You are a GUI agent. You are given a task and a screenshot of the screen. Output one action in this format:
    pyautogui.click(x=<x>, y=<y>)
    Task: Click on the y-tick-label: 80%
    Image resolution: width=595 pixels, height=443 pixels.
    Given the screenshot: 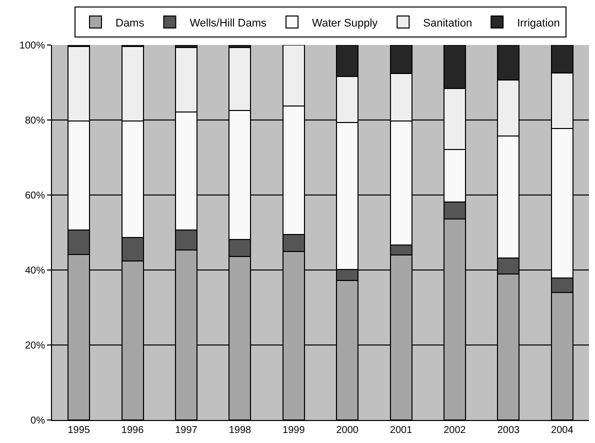 What is the action you would take?
    pyautogui.click(x=35, y=121)
    